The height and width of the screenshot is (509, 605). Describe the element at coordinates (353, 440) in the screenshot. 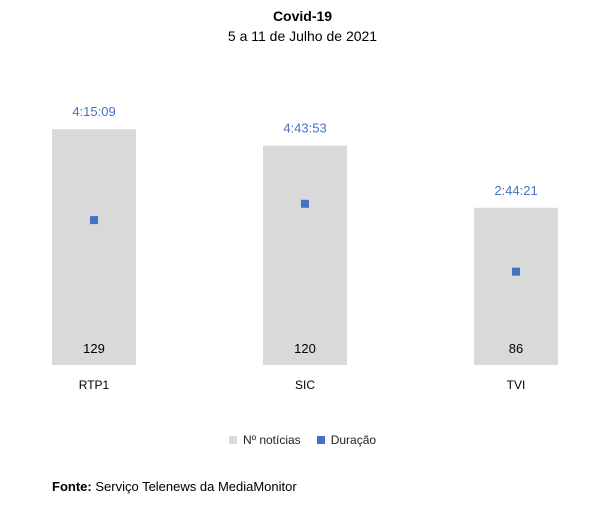

I see `legend-label-duration: Duração` at that location.